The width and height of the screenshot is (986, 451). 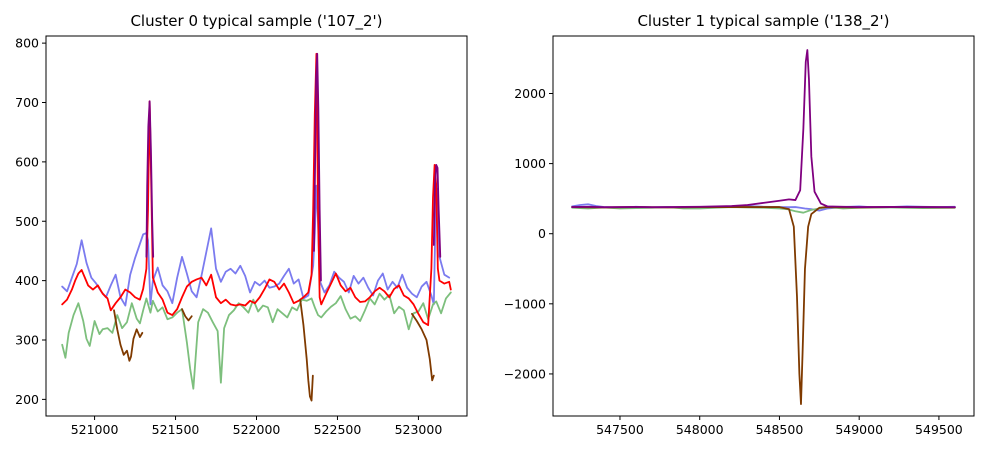 What do you see at coordinates (620, 429) in the screenshot?
I see `x-tick-label: 547500` at bounding box center [620, 429].